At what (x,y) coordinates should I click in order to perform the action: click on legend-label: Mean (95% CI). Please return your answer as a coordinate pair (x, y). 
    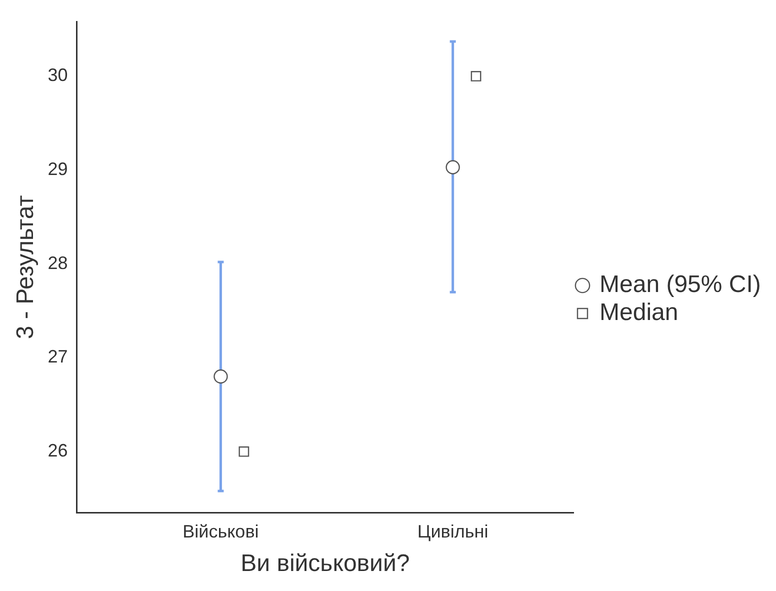
    Looking at the image, I should click on (680, 284).